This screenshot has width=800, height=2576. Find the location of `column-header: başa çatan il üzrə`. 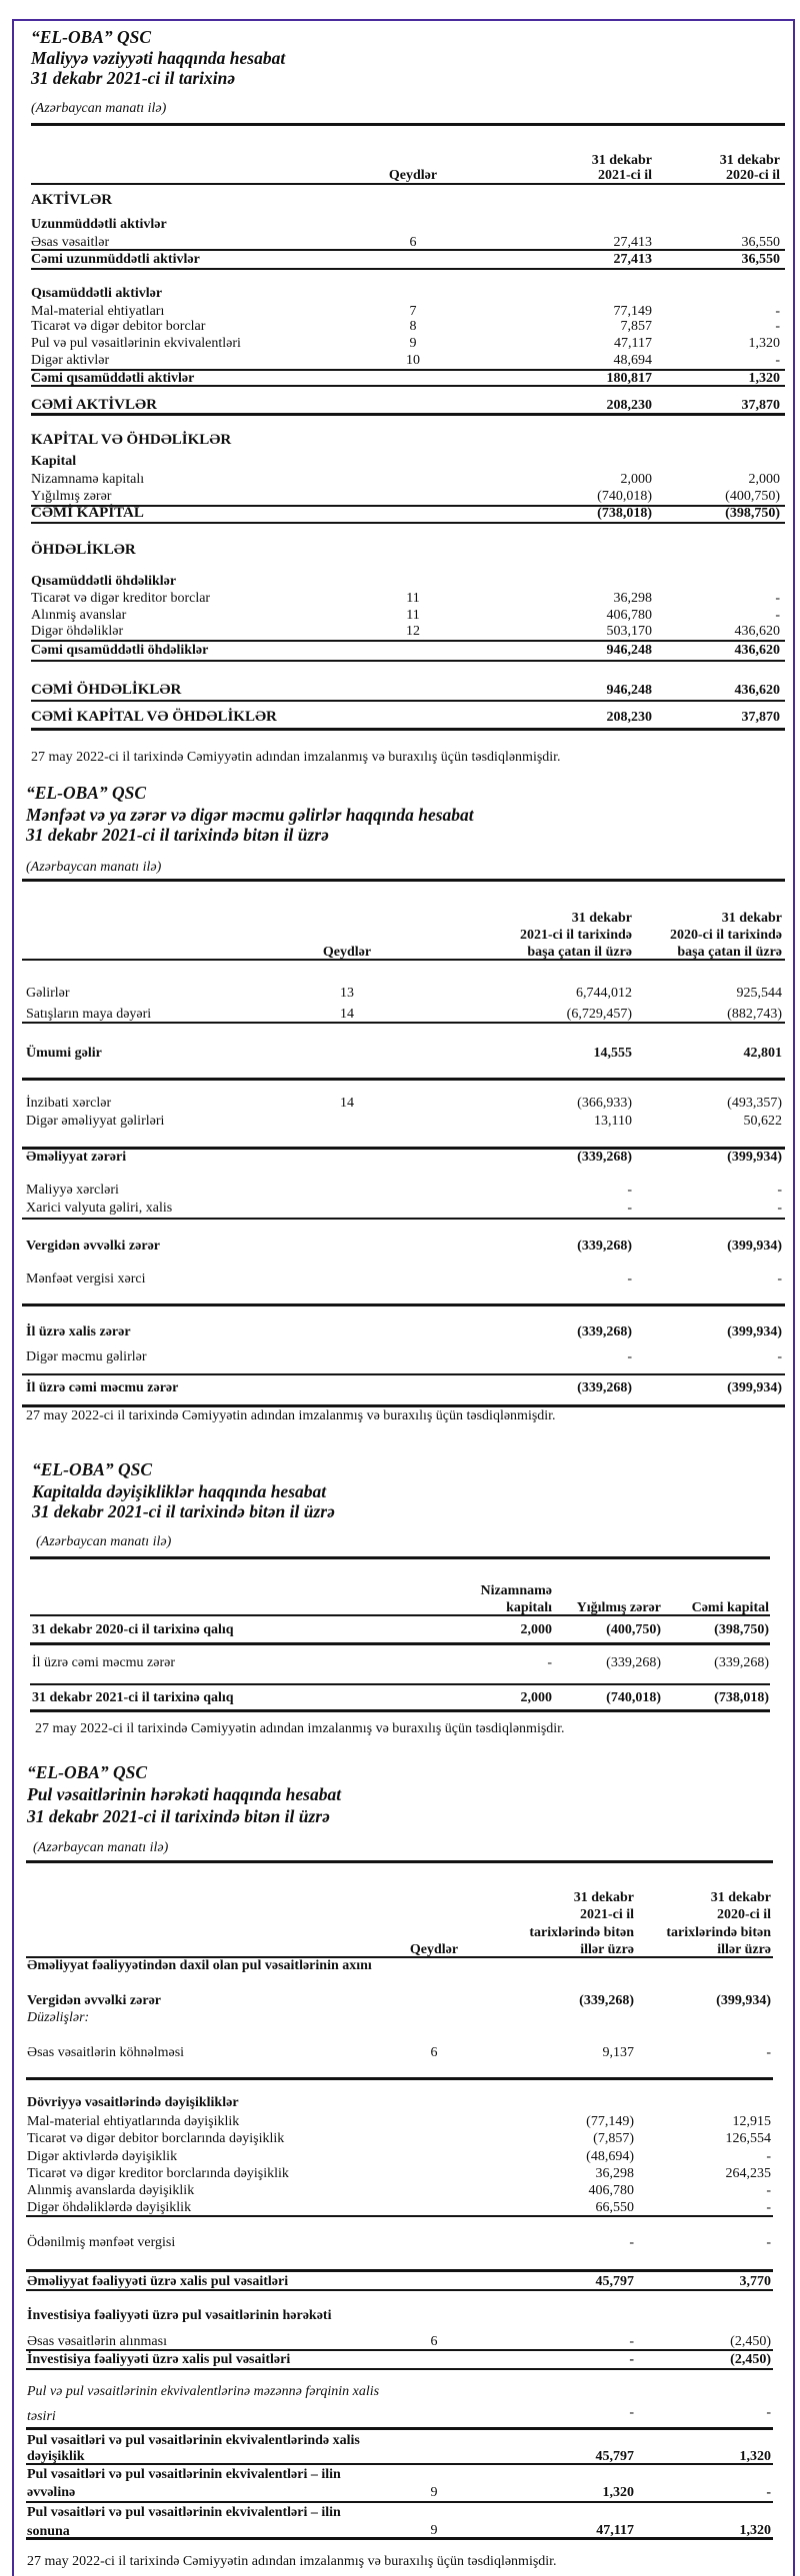

column-header: başa çatan il üzrə is located at coordinates (579, 953).